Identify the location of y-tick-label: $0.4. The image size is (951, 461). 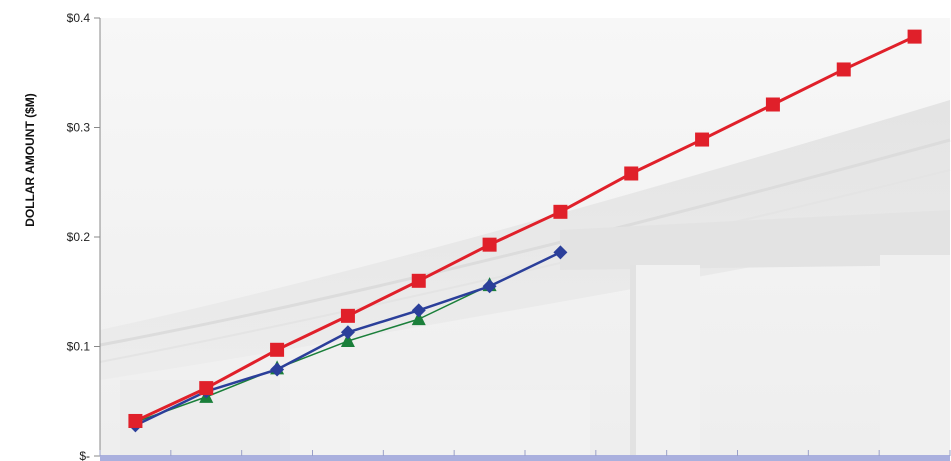
(79, 18).